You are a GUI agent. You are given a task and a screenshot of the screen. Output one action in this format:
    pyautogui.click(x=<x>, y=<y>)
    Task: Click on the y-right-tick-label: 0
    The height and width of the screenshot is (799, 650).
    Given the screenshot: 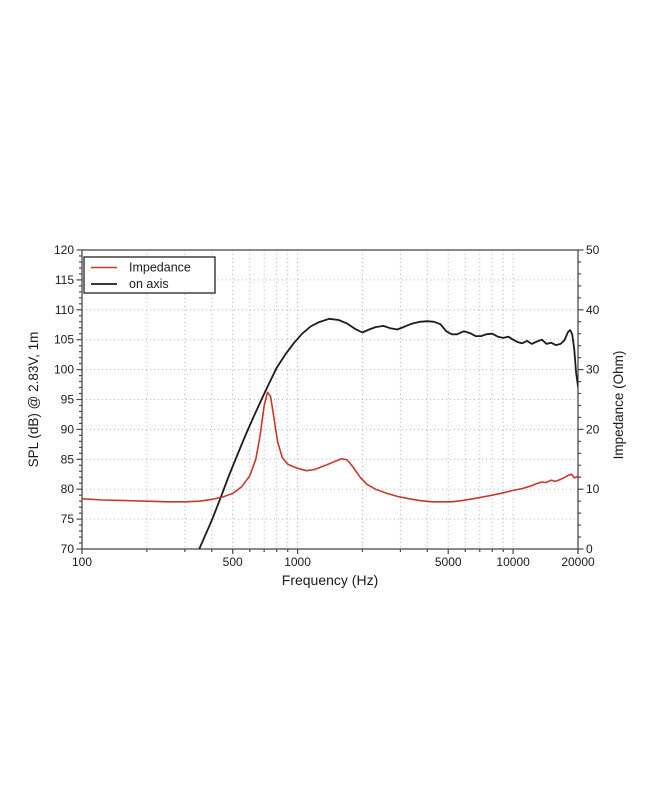 What is the action you would take?
    pyautogui.click(x=589, y=549)
    